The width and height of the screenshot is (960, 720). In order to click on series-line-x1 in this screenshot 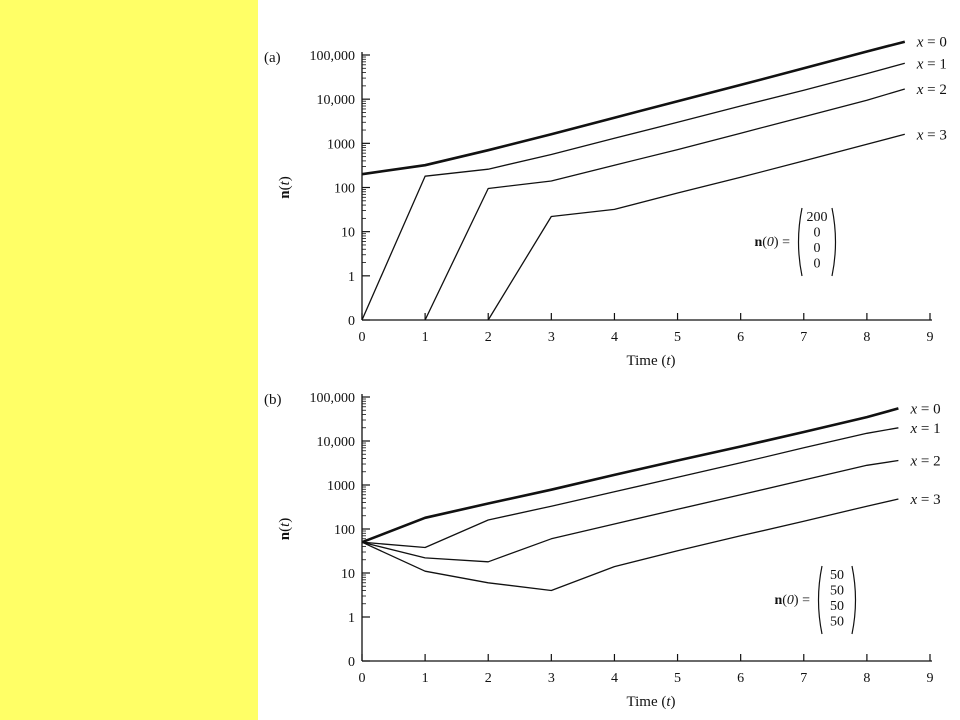, I will do `click(630, 488)`.